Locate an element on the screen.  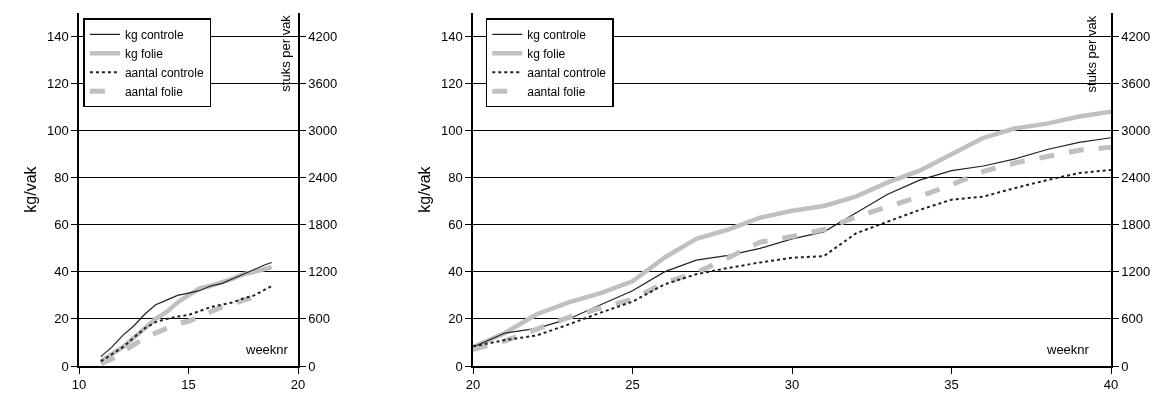
x-tick-label: 40 is located at coordinates (1111, 385).